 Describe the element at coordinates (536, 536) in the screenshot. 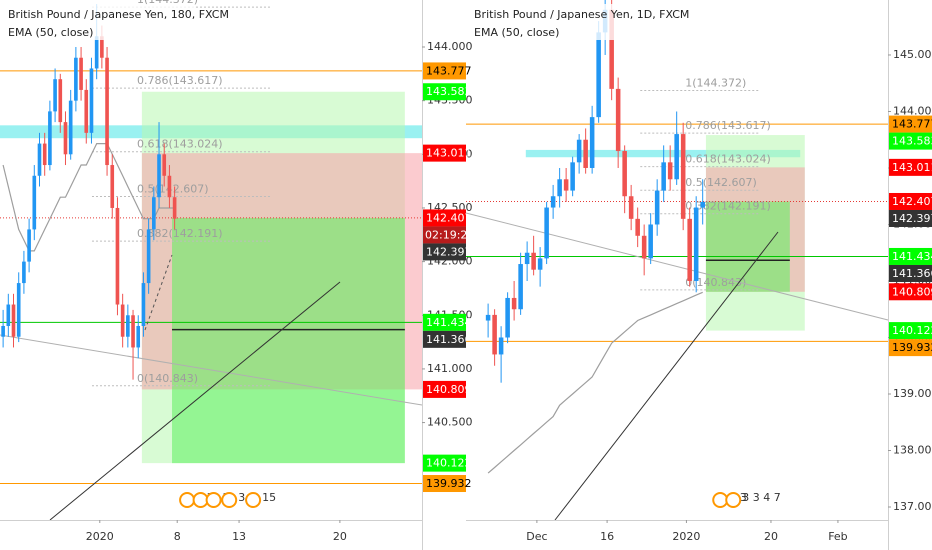

I see `x-tick-label: Dec` at that location.